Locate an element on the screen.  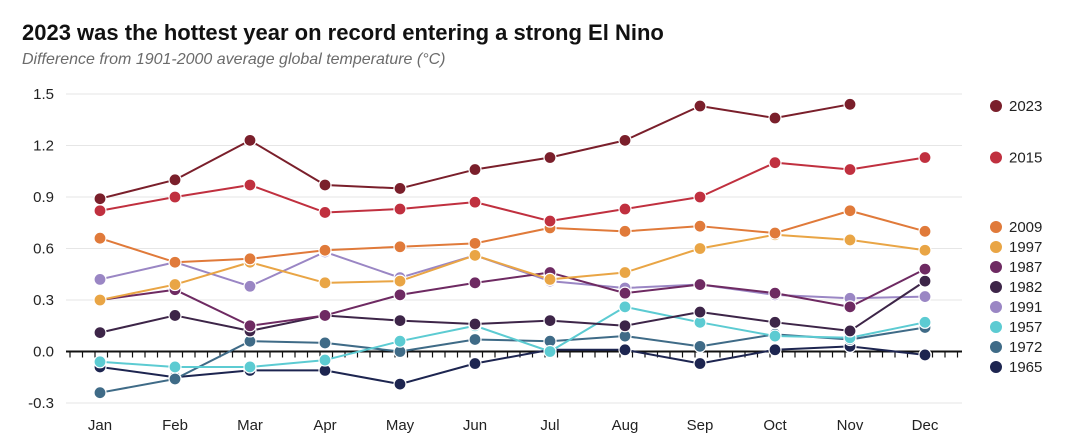
series-1982 is located at coordinates (512, 307).